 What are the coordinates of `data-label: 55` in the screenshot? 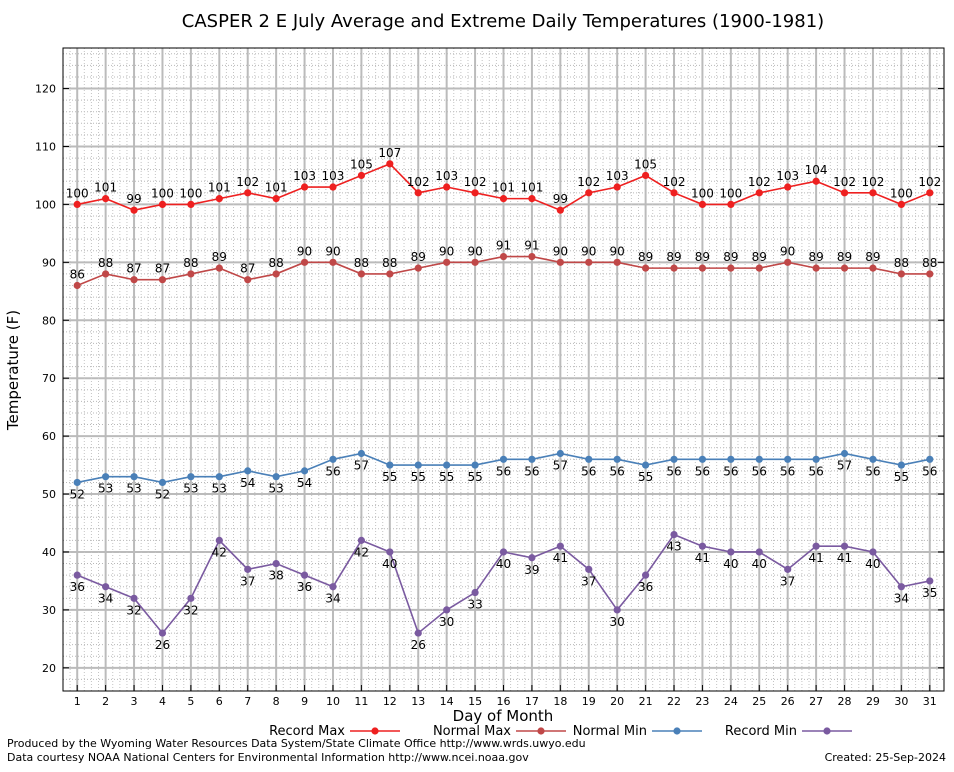 It's located at (474, 477).